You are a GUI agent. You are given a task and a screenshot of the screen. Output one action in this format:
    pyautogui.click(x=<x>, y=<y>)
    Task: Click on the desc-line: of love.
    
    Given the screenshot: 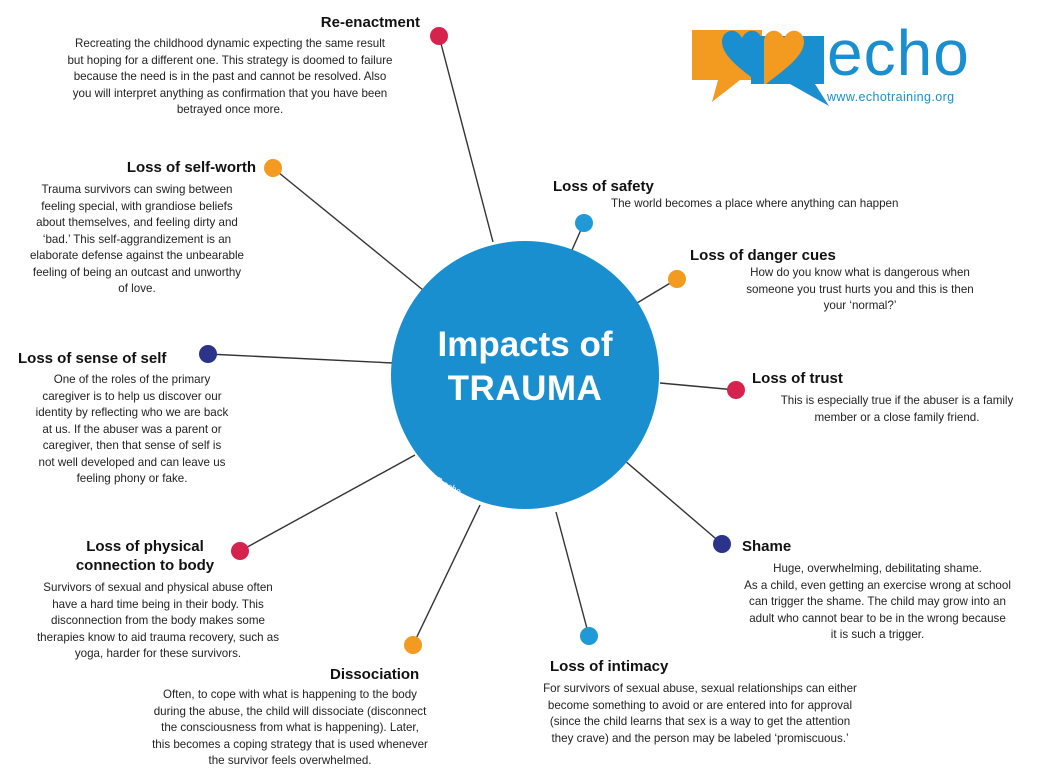 What is the action you would take?
    pyautogui.click(x=137, y=288)
    